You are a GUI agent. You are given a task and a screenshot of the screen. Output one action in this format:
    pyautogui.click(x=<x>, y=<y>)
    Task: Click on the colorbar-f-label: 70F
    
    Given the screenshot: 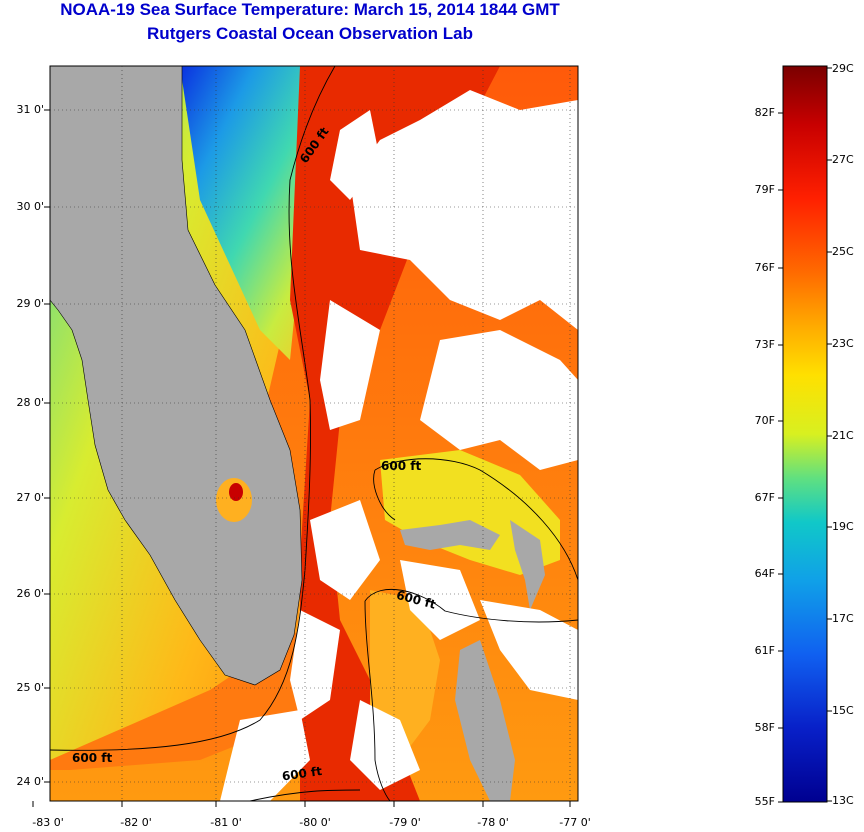 What is the action you would take?
    pyautogui.click(x=764, y=420)
    